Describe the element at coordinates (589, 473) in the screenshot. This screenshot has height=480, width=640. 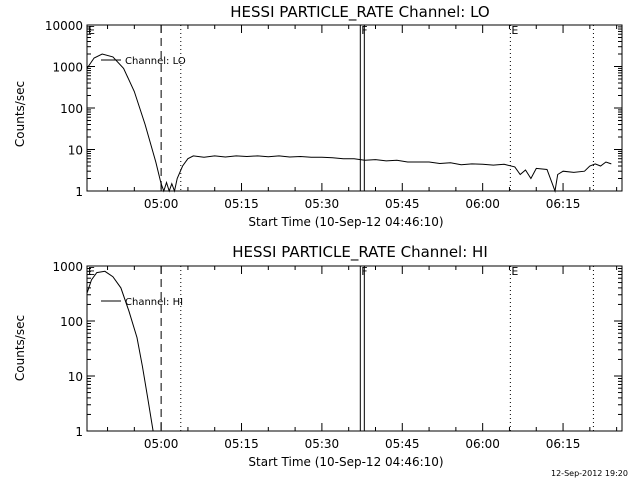
I see `footer-timestamp: 12-Sep-2012 19:20` at that location.